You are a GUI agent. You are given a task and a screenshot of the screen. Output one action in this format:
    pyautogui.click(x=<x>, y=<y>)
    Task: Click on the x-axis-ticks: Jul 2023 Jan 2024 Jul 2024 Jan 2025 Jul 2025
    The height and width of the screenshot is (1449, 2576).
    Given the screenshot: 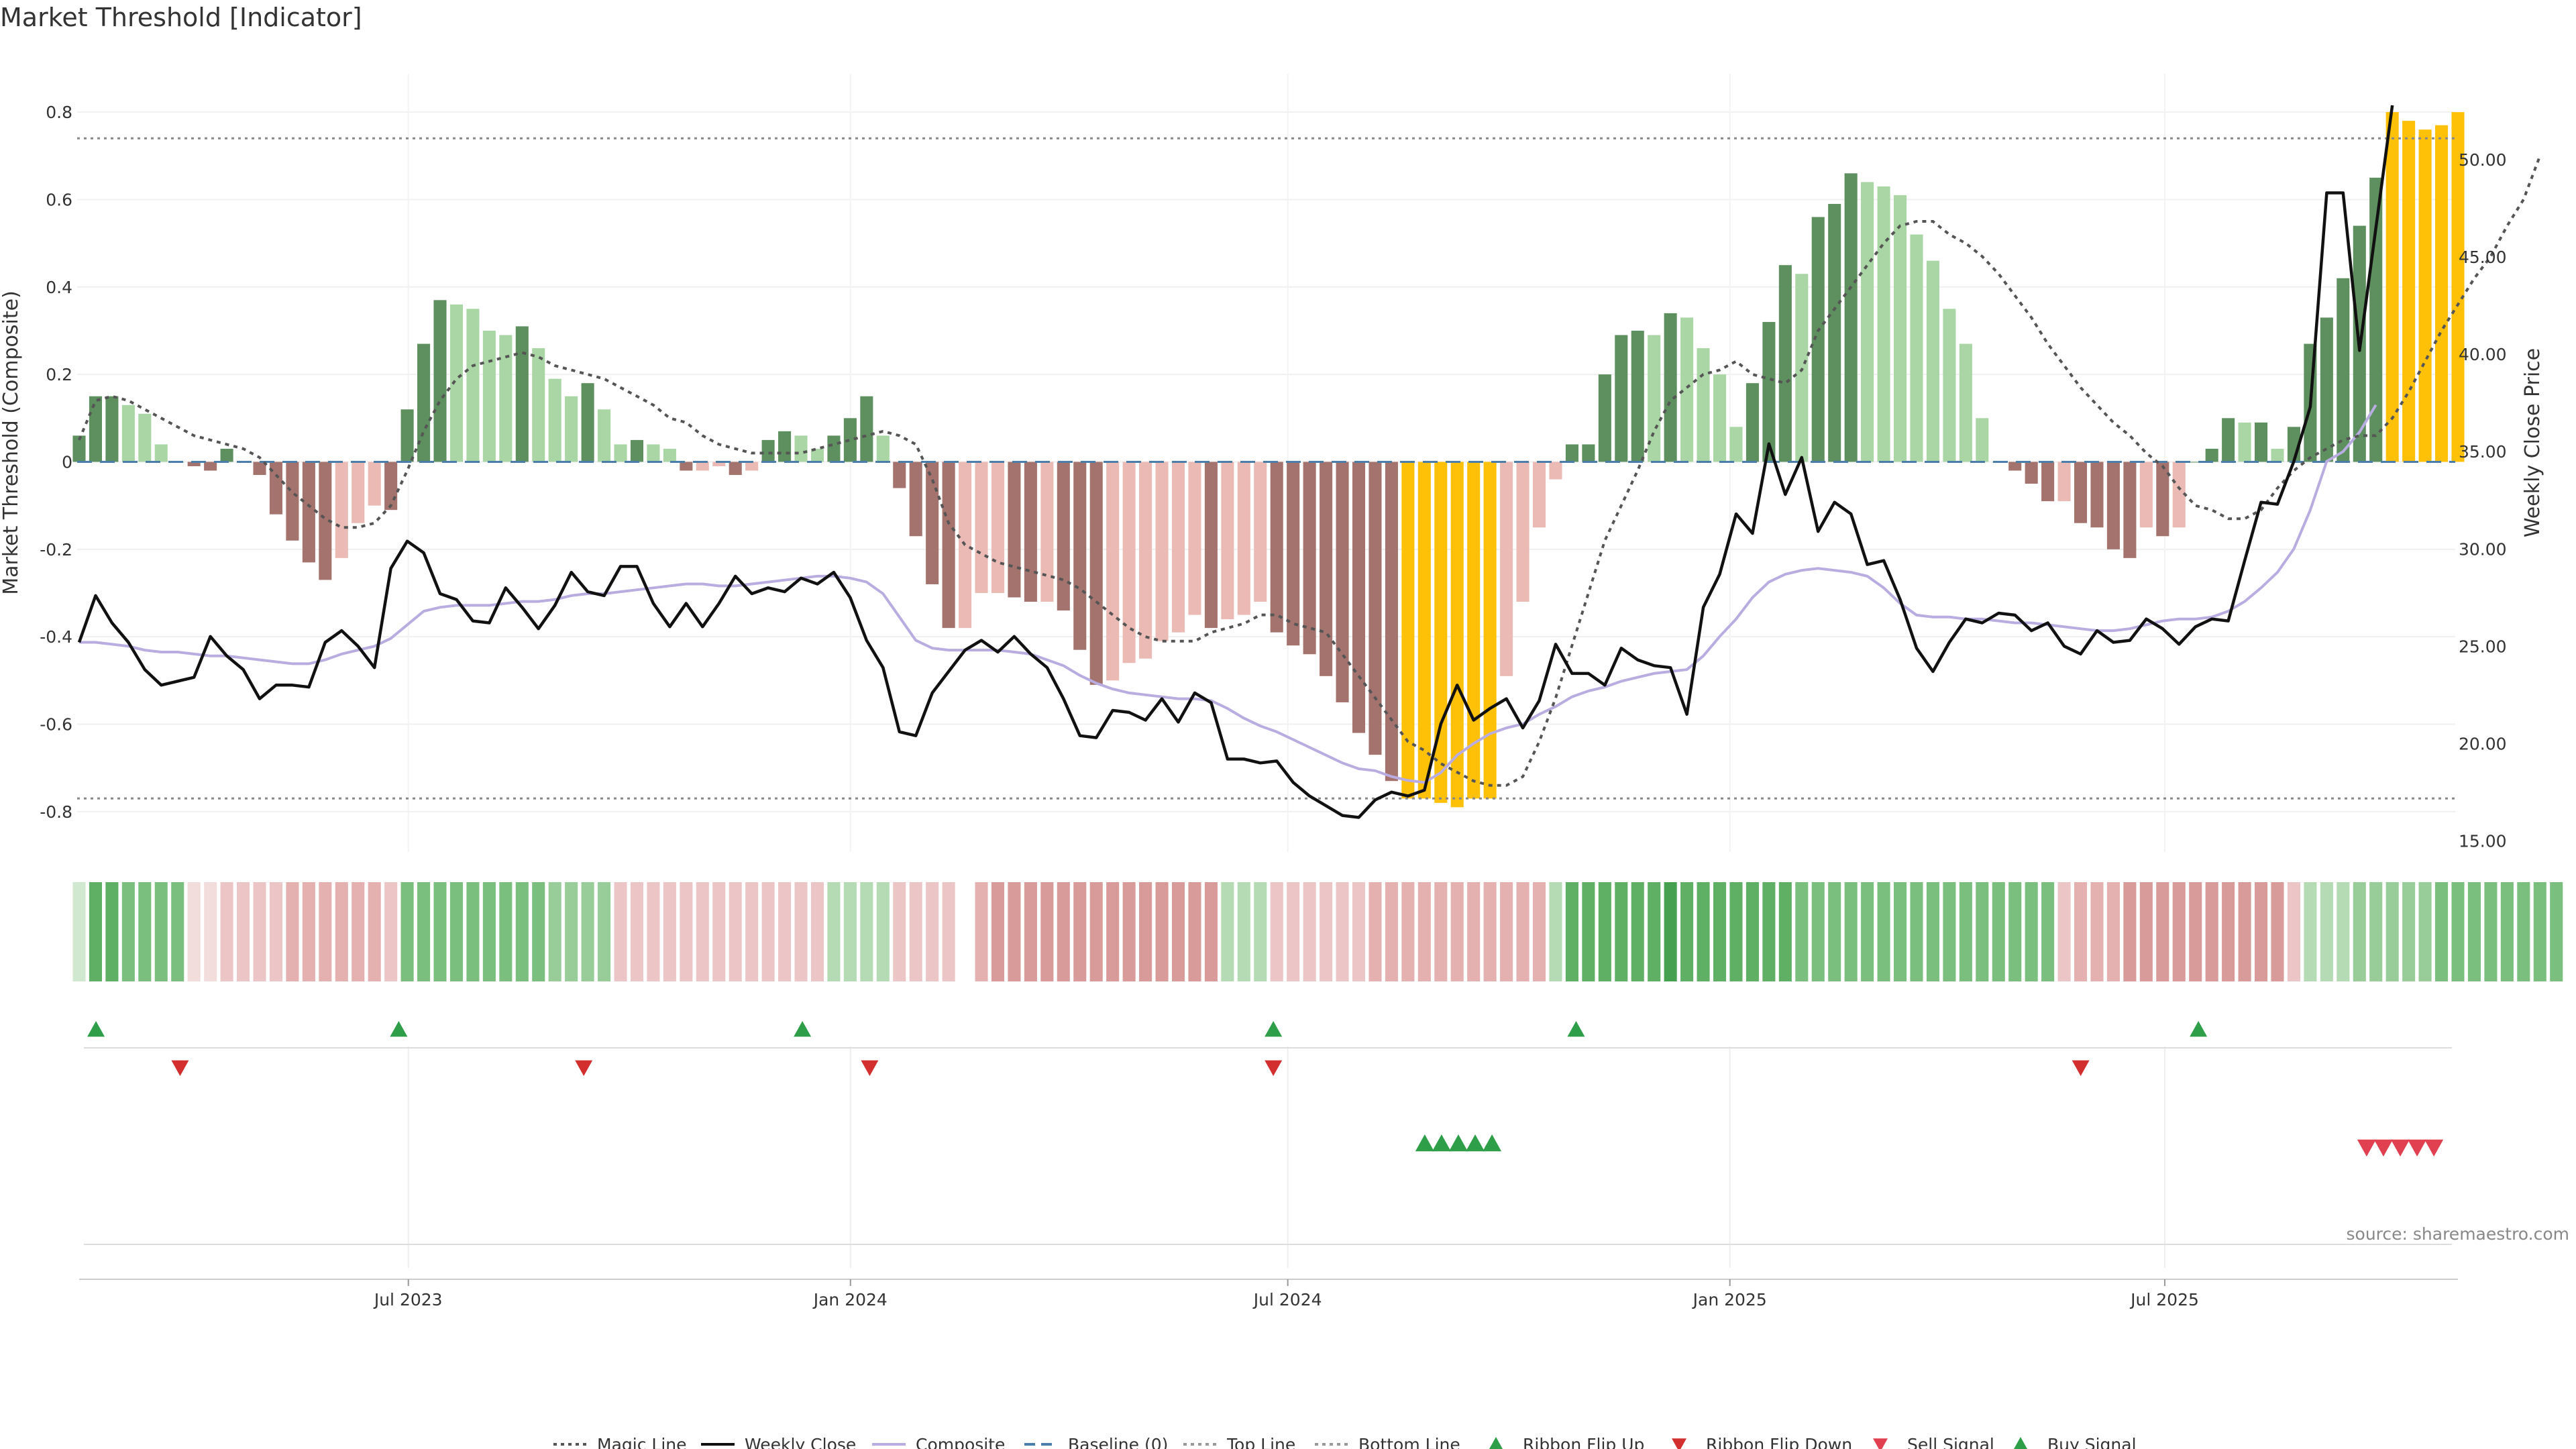 What is the action you would take?
    pyautogui.click(x=1286, y=1294)
    